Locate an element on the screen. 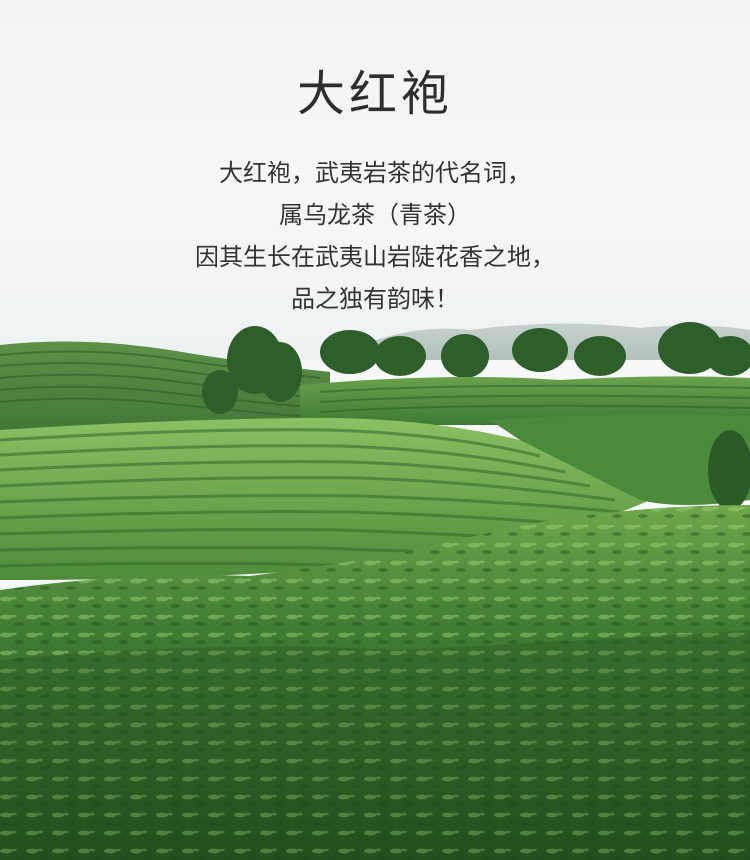 The width and height of the screenshot is (750, 860). description-line: 属乌龙茶（青茶） is located at coordinates (375, 215).